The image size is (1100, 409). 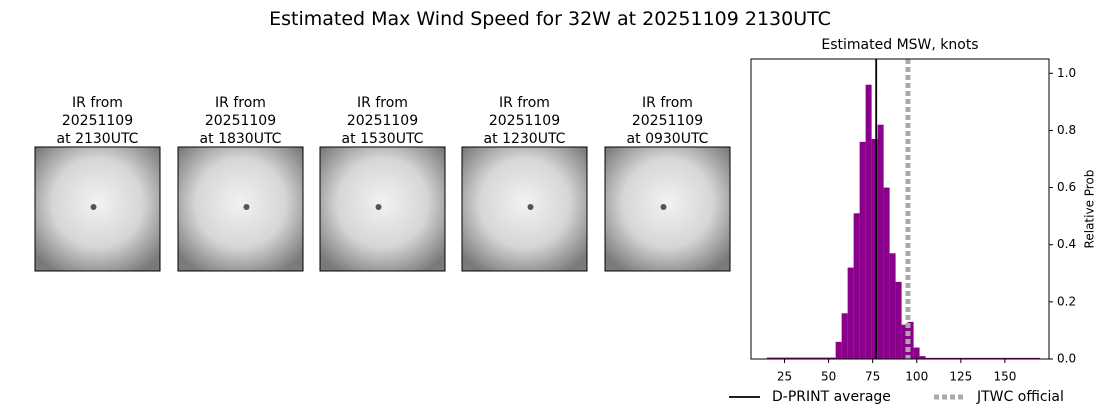 I want to click on legend-label: D-PRINT average, so click(x=831, y=397).